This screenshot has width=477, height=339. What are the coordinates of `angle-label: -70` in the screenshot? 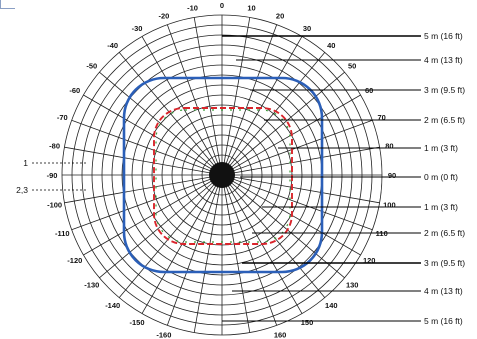 It's located at (62, 117).